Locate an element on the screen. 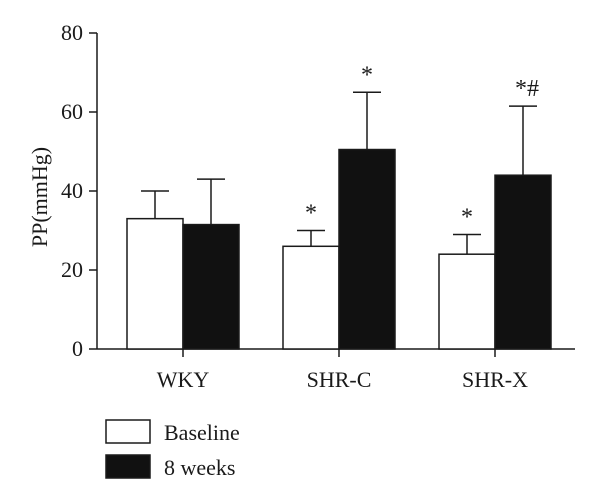 The image size is (600, 502). x-tick-label: SHR-C is located at coordinates (339, 379).